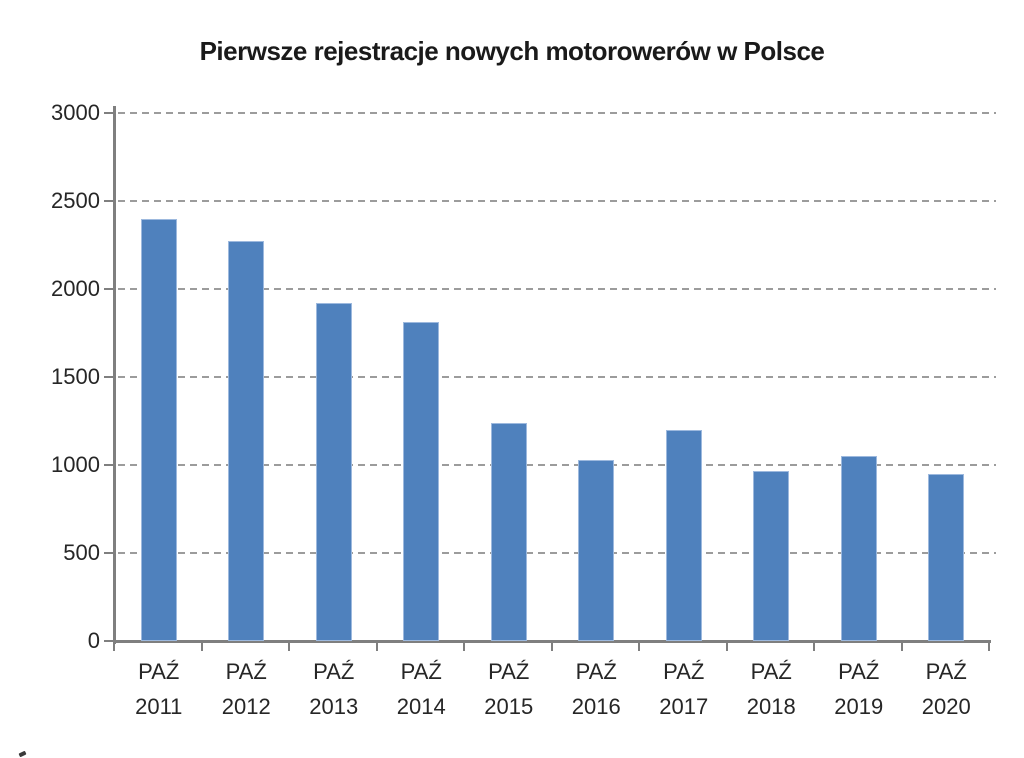 This screenshot has width=1024, height=758. What do you see at coordinates (333, 472) in the screenshot?
I see `bar-paz-2013` at bounding box center [333, 472].